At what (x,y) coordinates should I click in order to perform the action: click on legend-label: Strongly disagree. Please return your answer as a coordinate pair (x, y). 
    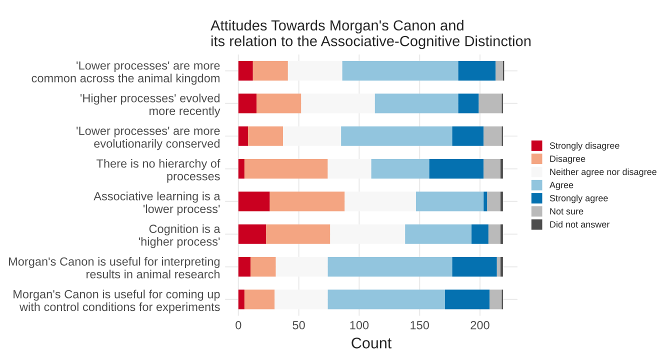
    Looking at the image, I should click on (585, 146).